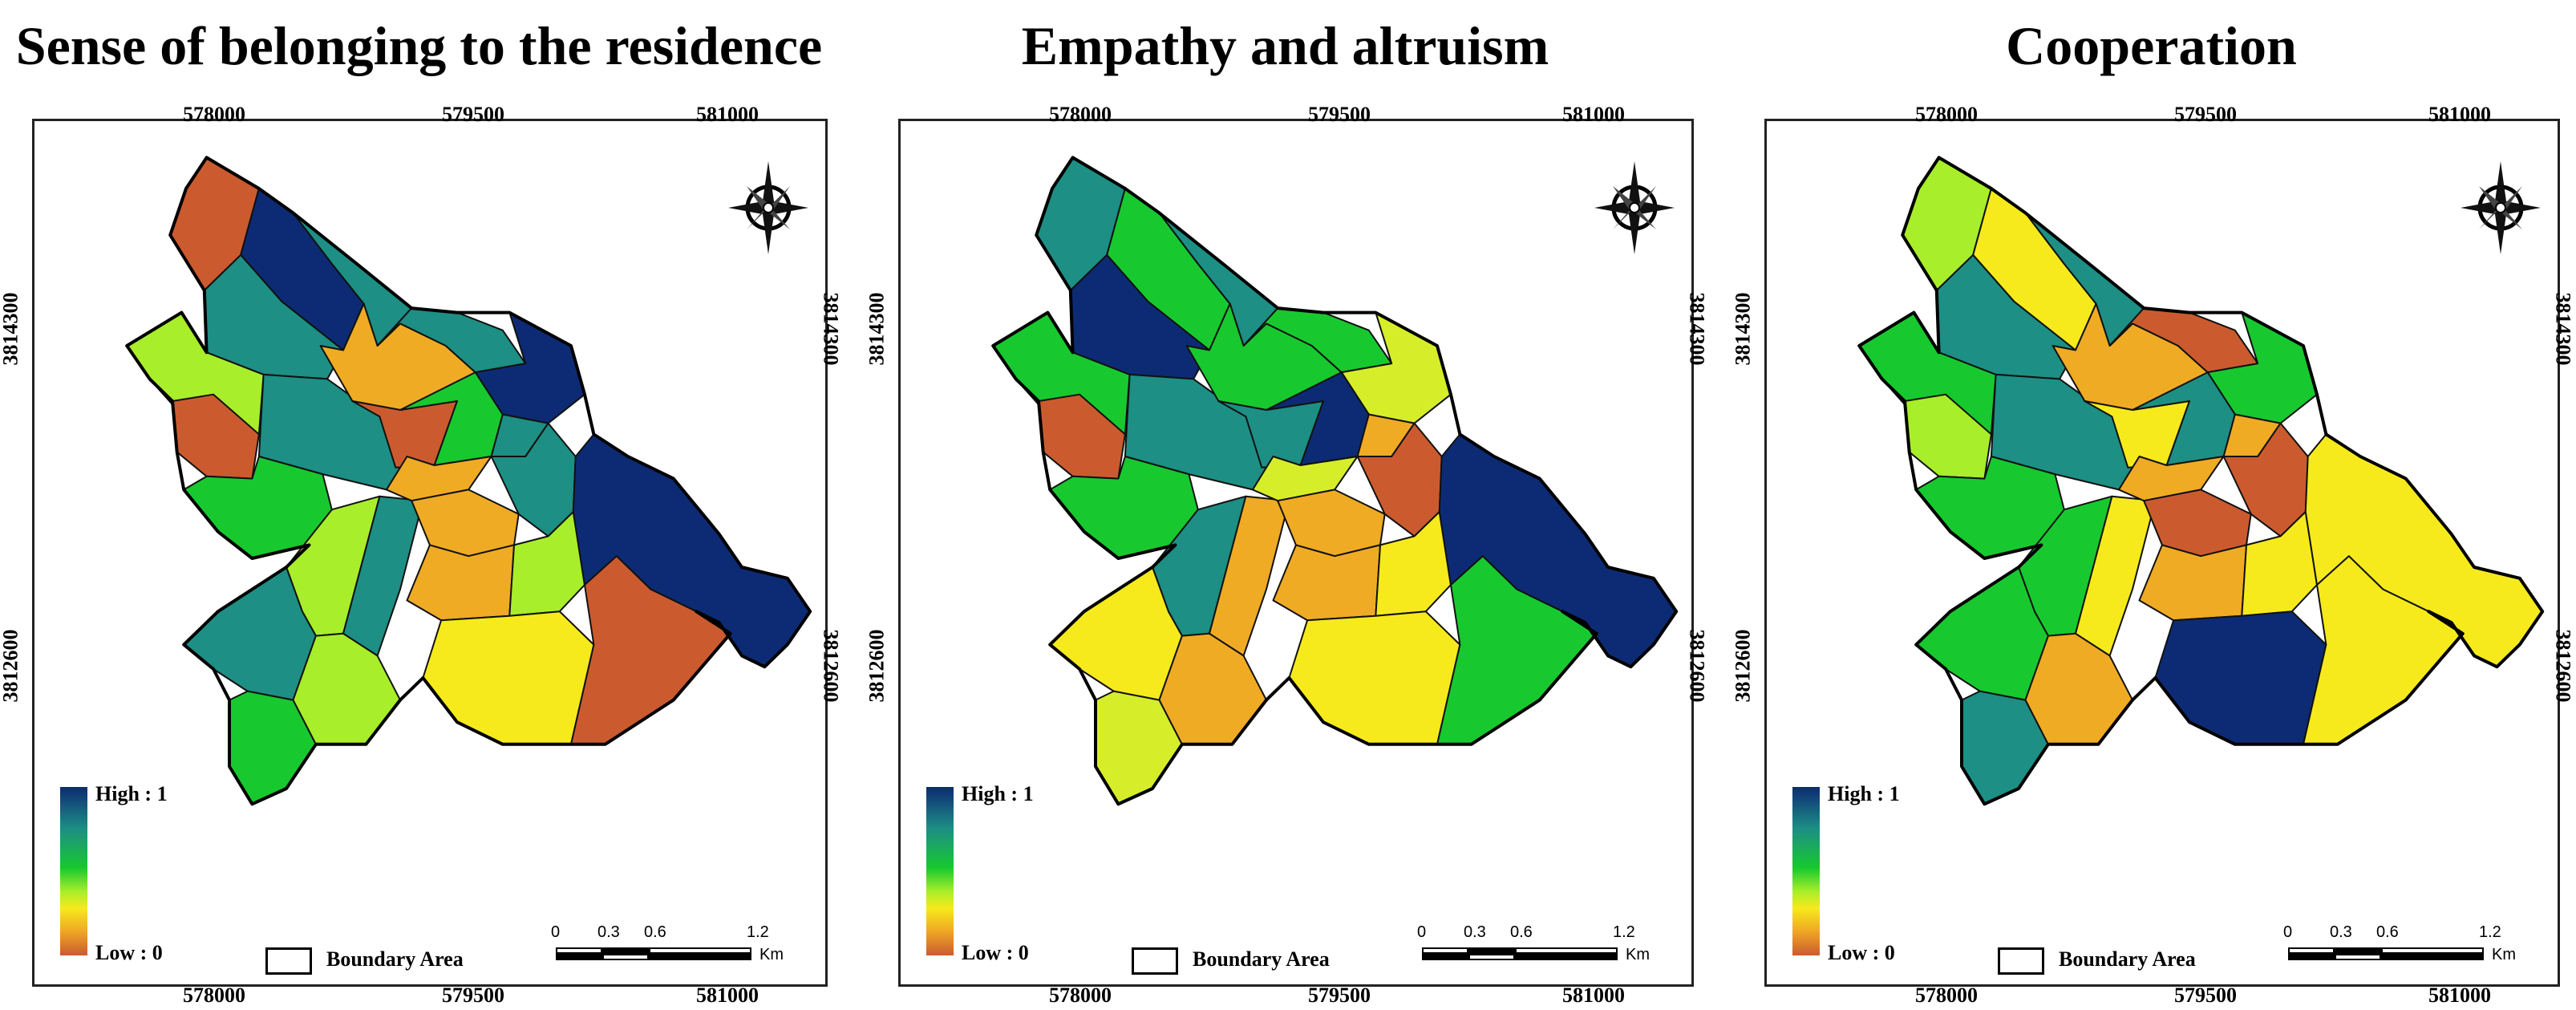 Image resolution: width=2576 pixels, height=1010 pixels. I want to click on panel-title: Sense of belonging to the residence, so click(419, 45).